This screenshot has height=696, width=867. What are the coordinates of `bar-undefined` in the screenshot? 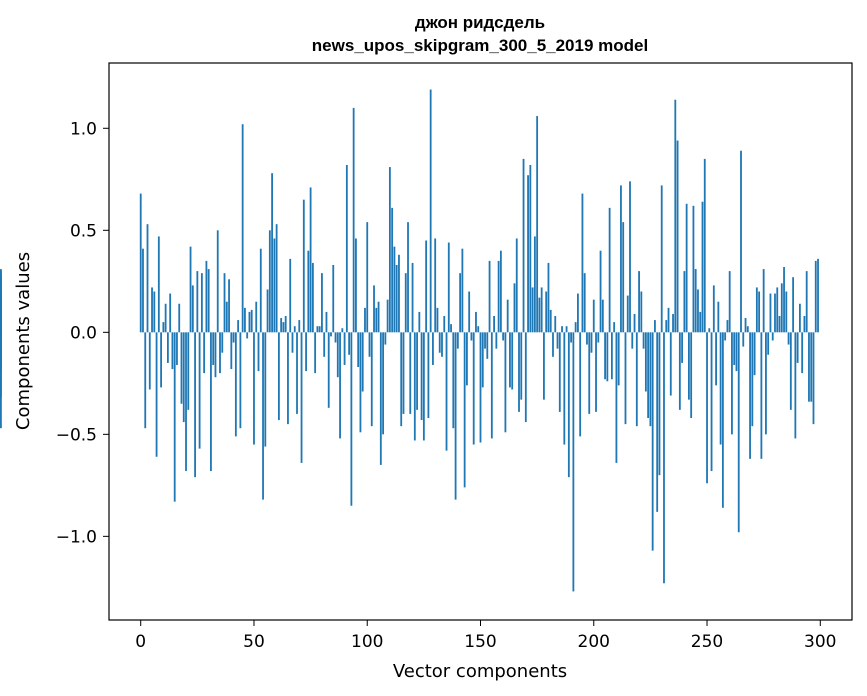 It's located at (1, 349).